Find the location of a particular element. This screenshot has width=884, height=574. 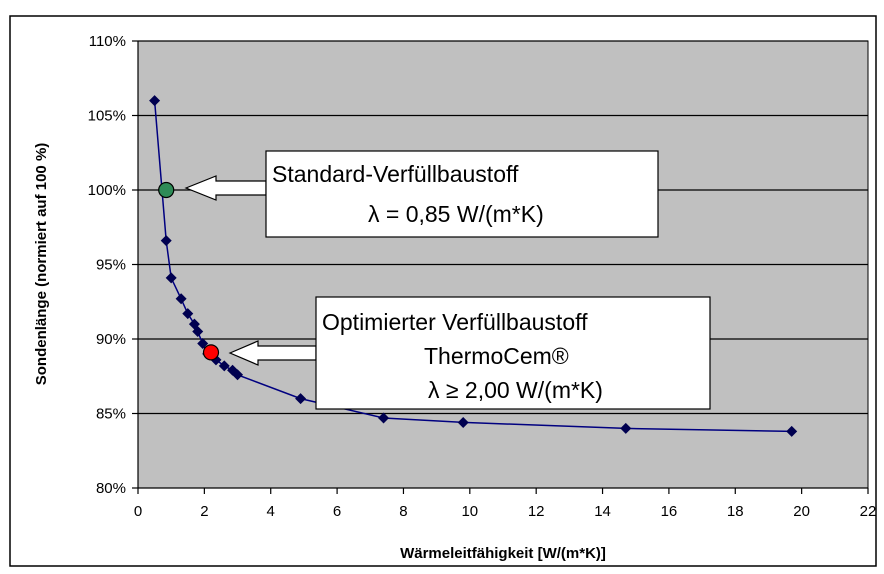

y-tick-label: 110% is located at coordinates (107, 41).